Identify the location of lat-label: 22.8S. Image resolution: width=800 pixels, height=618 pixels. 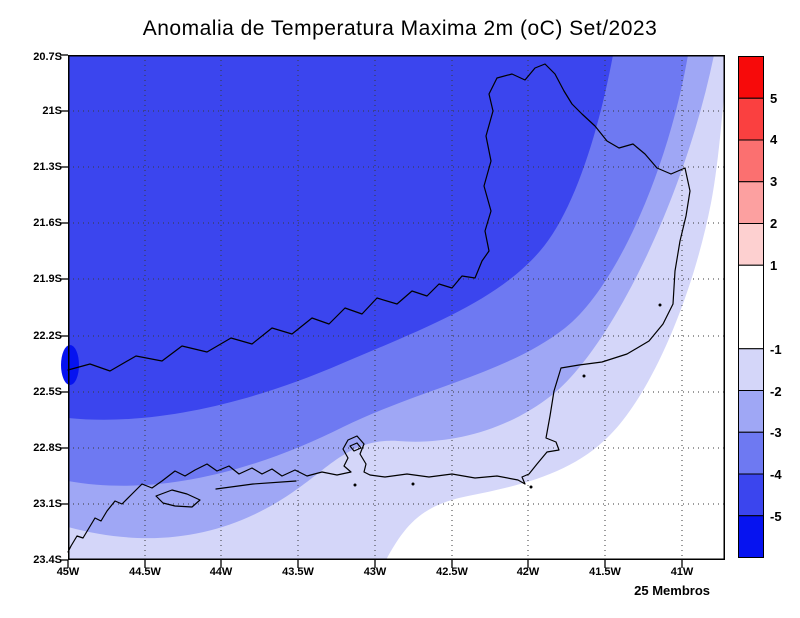
(47, 448).